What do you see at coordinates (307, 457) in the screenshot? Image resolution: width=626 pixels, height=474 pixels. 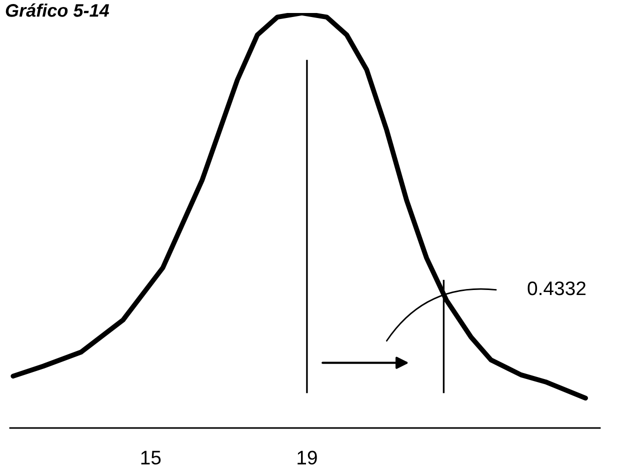 I see `x-tick-label: 19` at bounding box center [307, 457].